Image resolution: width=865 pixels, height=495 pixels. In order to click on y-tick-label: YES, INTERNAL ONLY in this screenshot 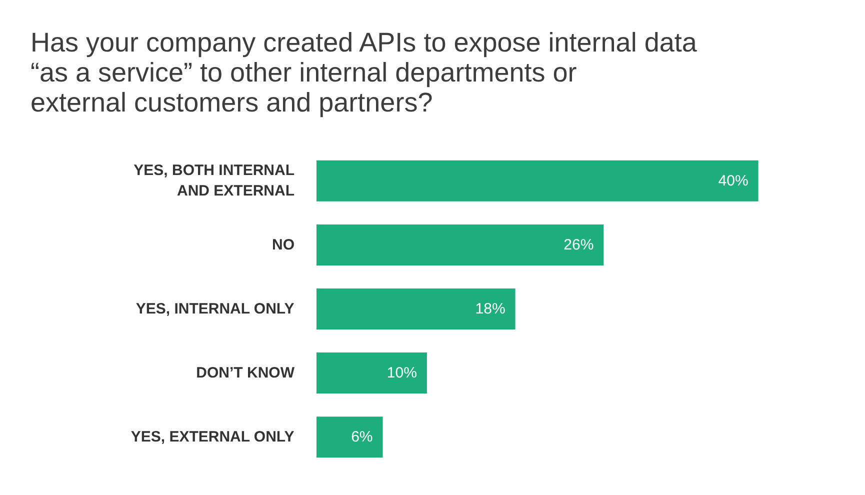, I will do `click(215, 309)`.